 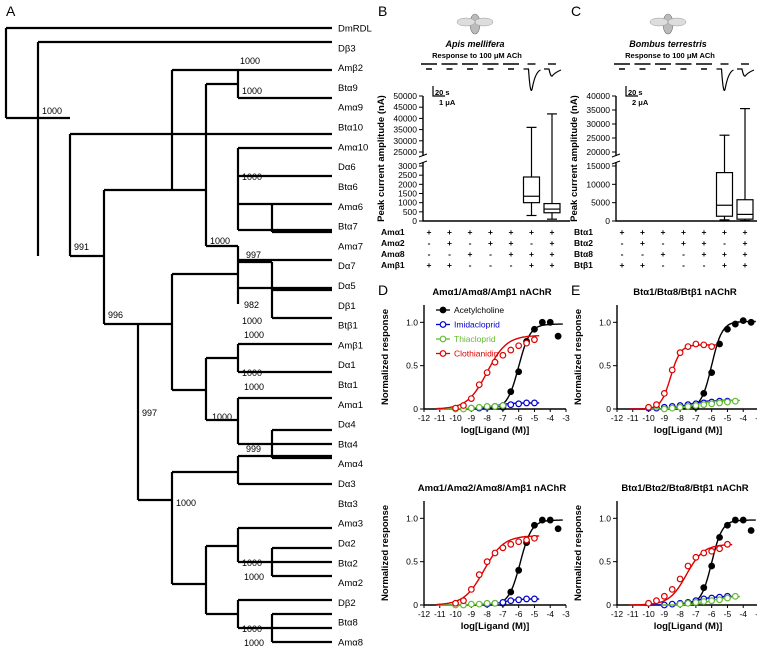 What do you see at coordinates (347, 543) in the screenshot?
I see `tree-leaf-label: Dα2` at bounding box center [347, 543].